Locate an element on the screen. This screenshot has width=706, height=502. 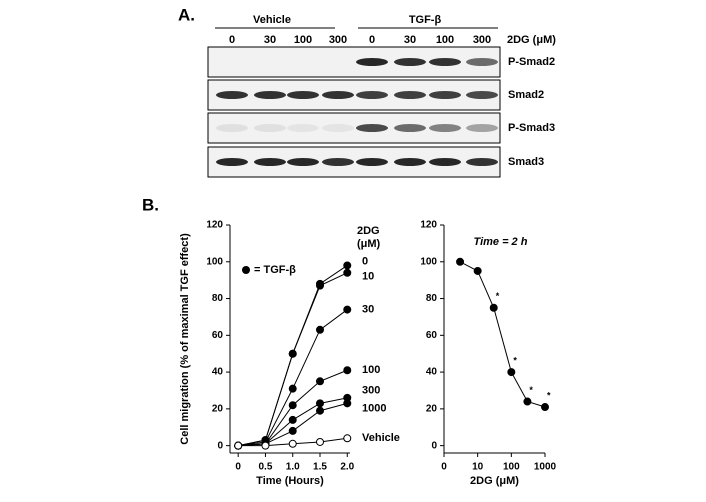
x-tick-label: 10 is located at coordinates (478, 467).